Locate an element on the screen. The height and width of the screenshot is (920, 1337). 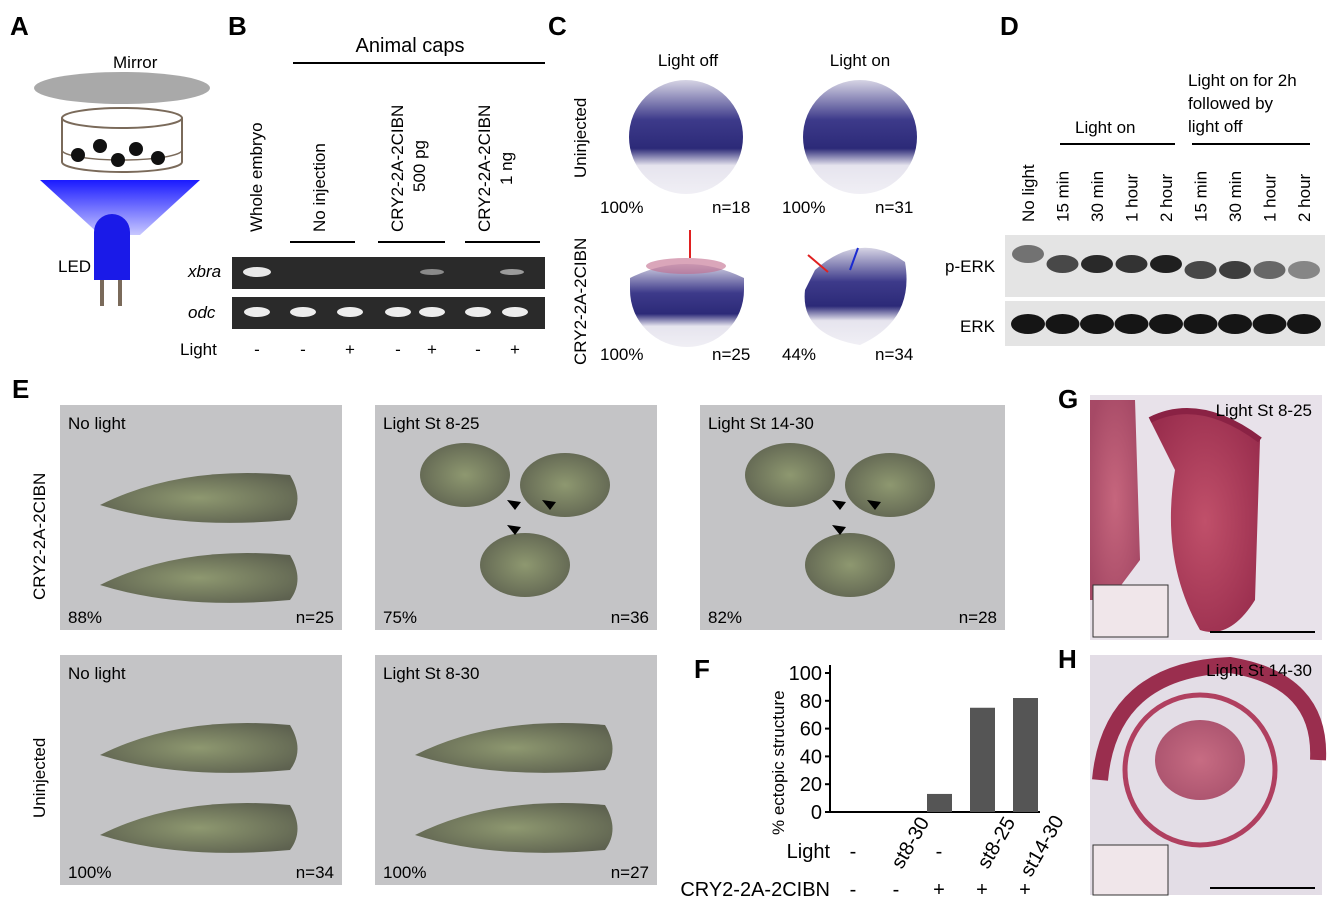
group-light-off-line2: followed by is located at coordinates (1231, 103).